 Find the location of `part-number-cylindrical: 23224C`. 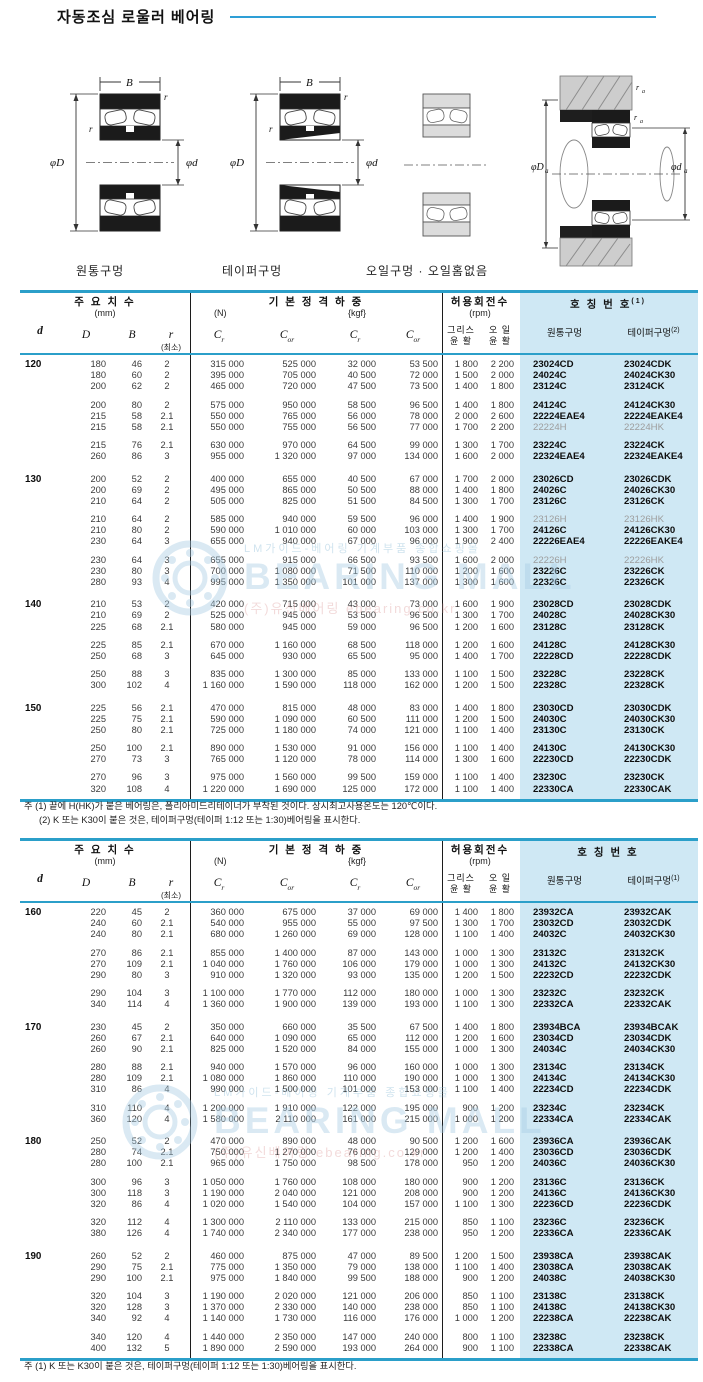

part-number-cylindrical: 23224C is located at coordinates (550, 446).